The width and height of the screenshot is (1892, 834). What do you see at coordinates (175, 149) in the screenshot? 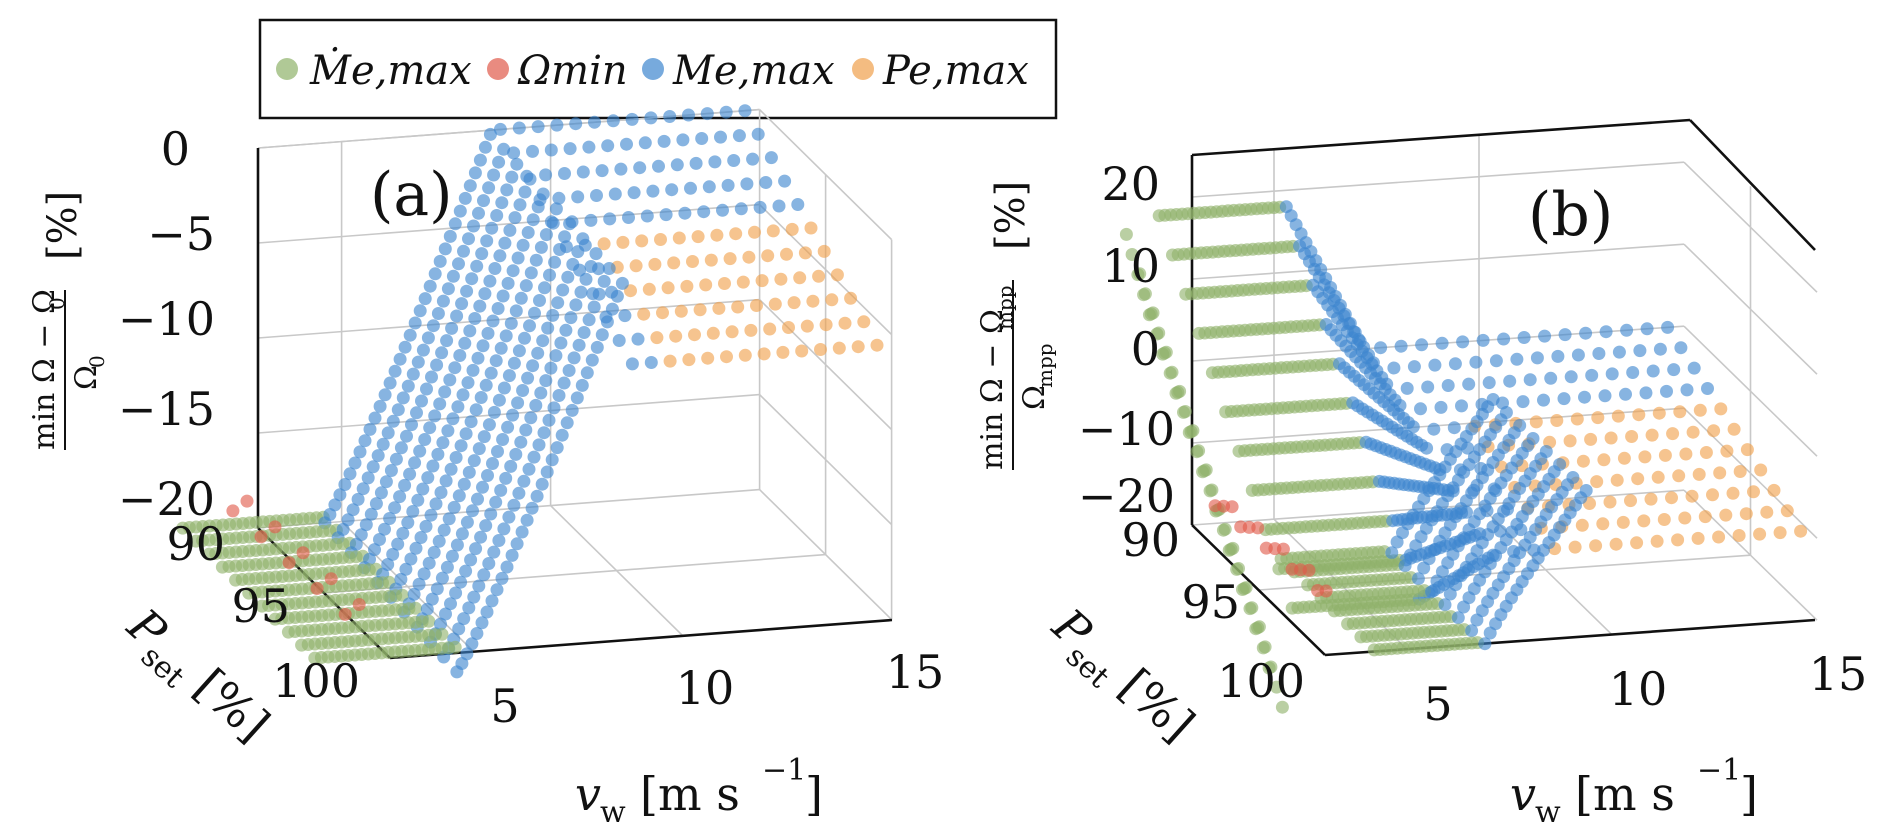
I see `panel-a-z-tick: 0` at bounding box center [175, 149].